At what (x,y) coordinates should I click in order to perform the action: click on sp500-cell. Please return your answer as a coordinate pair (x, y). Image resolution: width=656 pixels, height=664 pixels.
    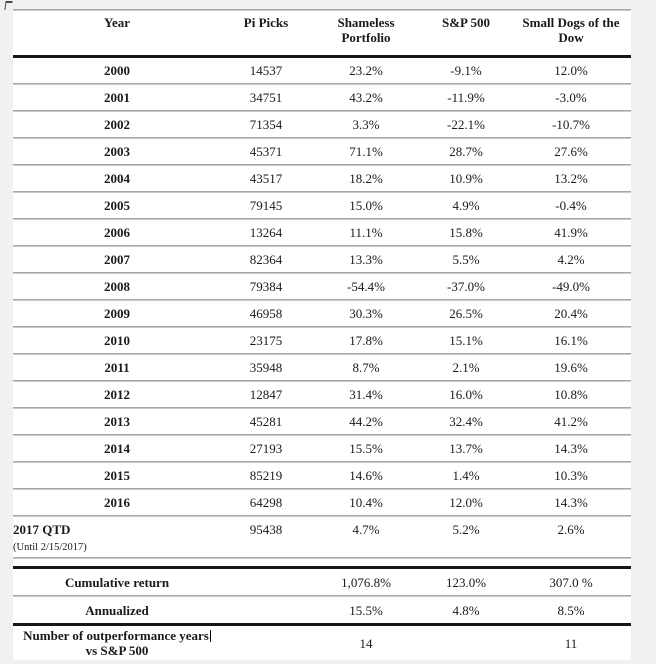
    Looking at the image, I should click on (466, 643).